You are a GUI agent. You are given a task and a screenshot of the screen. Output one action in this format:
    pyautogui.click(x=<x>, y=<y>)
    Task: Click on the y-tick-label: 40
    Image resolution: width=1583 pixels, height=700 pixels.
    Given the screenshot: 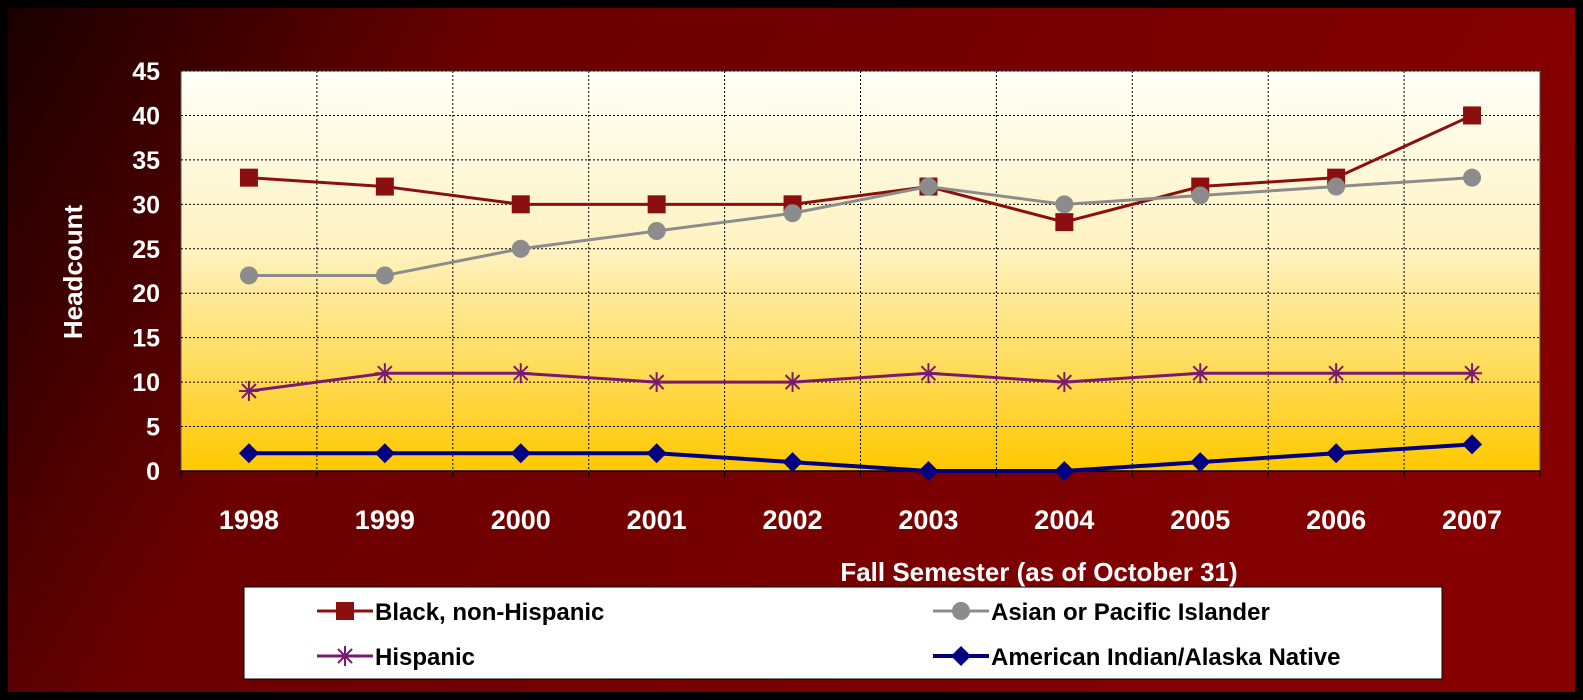 What is the action you would take?
    pyautogui.click(x=146, y=116)
    